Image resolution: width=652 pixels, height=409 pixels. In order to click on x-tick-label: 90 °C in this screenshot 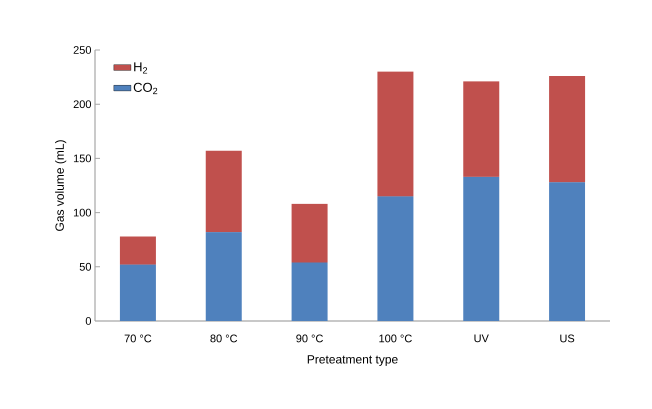, I will do `click(309, 338)`.